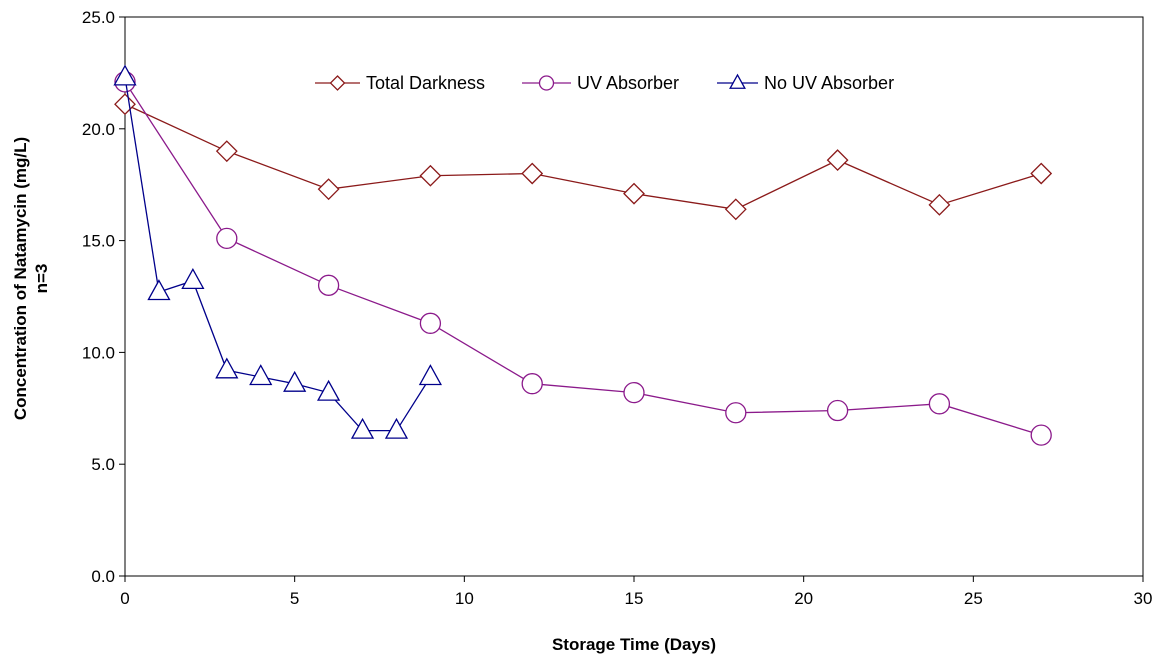 The image size is (1167, 661). I want to click on y-tick-label: 0.0, so click(103, 576).